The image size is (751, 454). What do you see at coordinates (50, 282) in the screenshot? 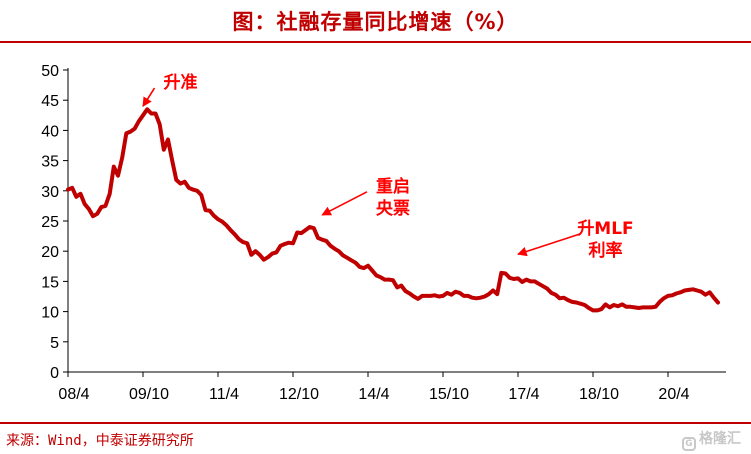
I see `y-tick-label: 15` at bounding box center [50, 282].